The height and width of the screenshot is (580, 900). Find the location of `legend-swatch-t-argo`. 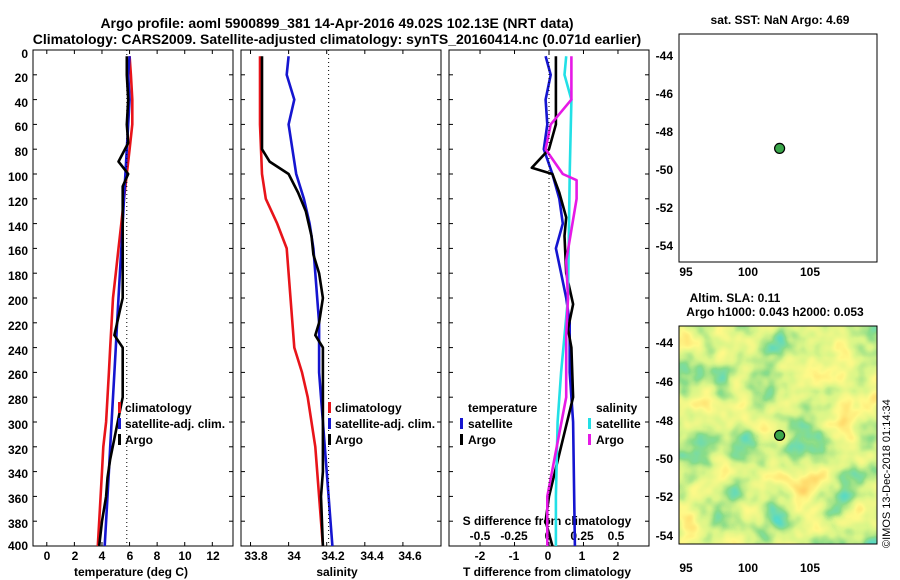

legend-swatch-t-argo is located at coordinates (461, 439).